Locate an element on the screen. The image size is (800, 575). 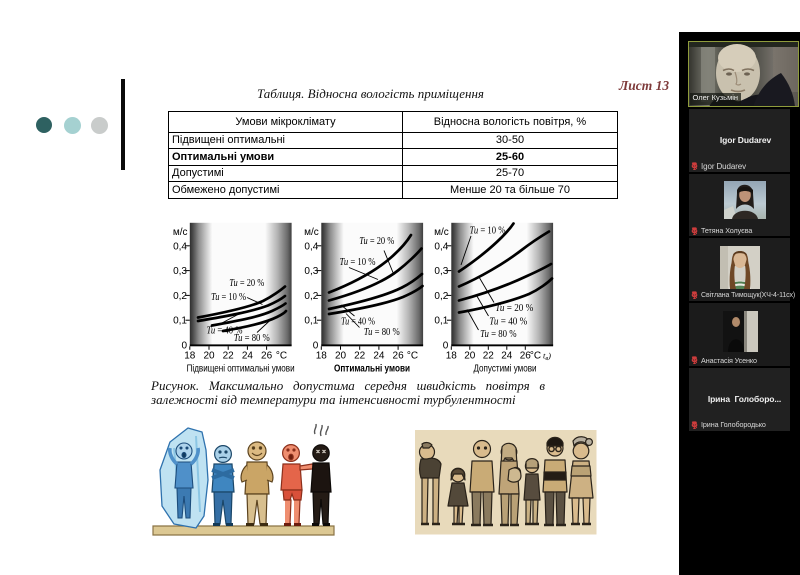
svg-text: Оптимальні умови is located at coordinates (372, 369).